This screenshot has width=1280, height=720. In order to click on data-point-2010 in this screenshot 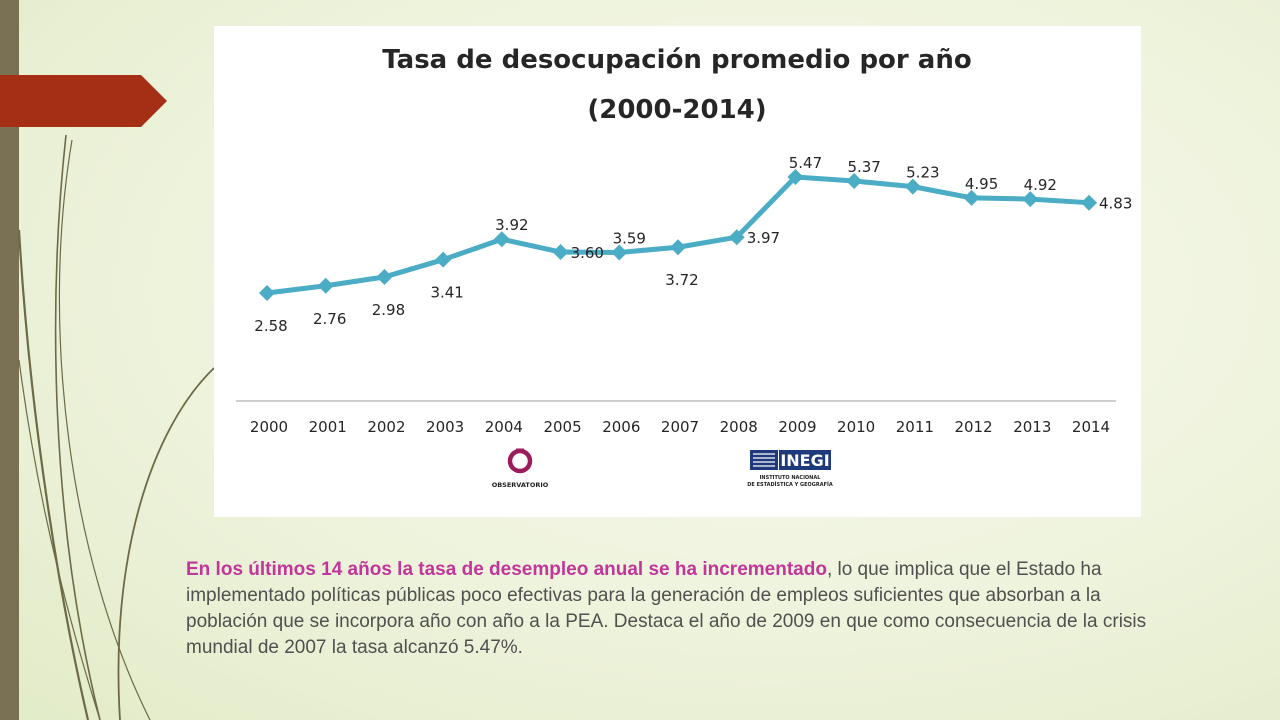, I will do `click(854, 181)`.